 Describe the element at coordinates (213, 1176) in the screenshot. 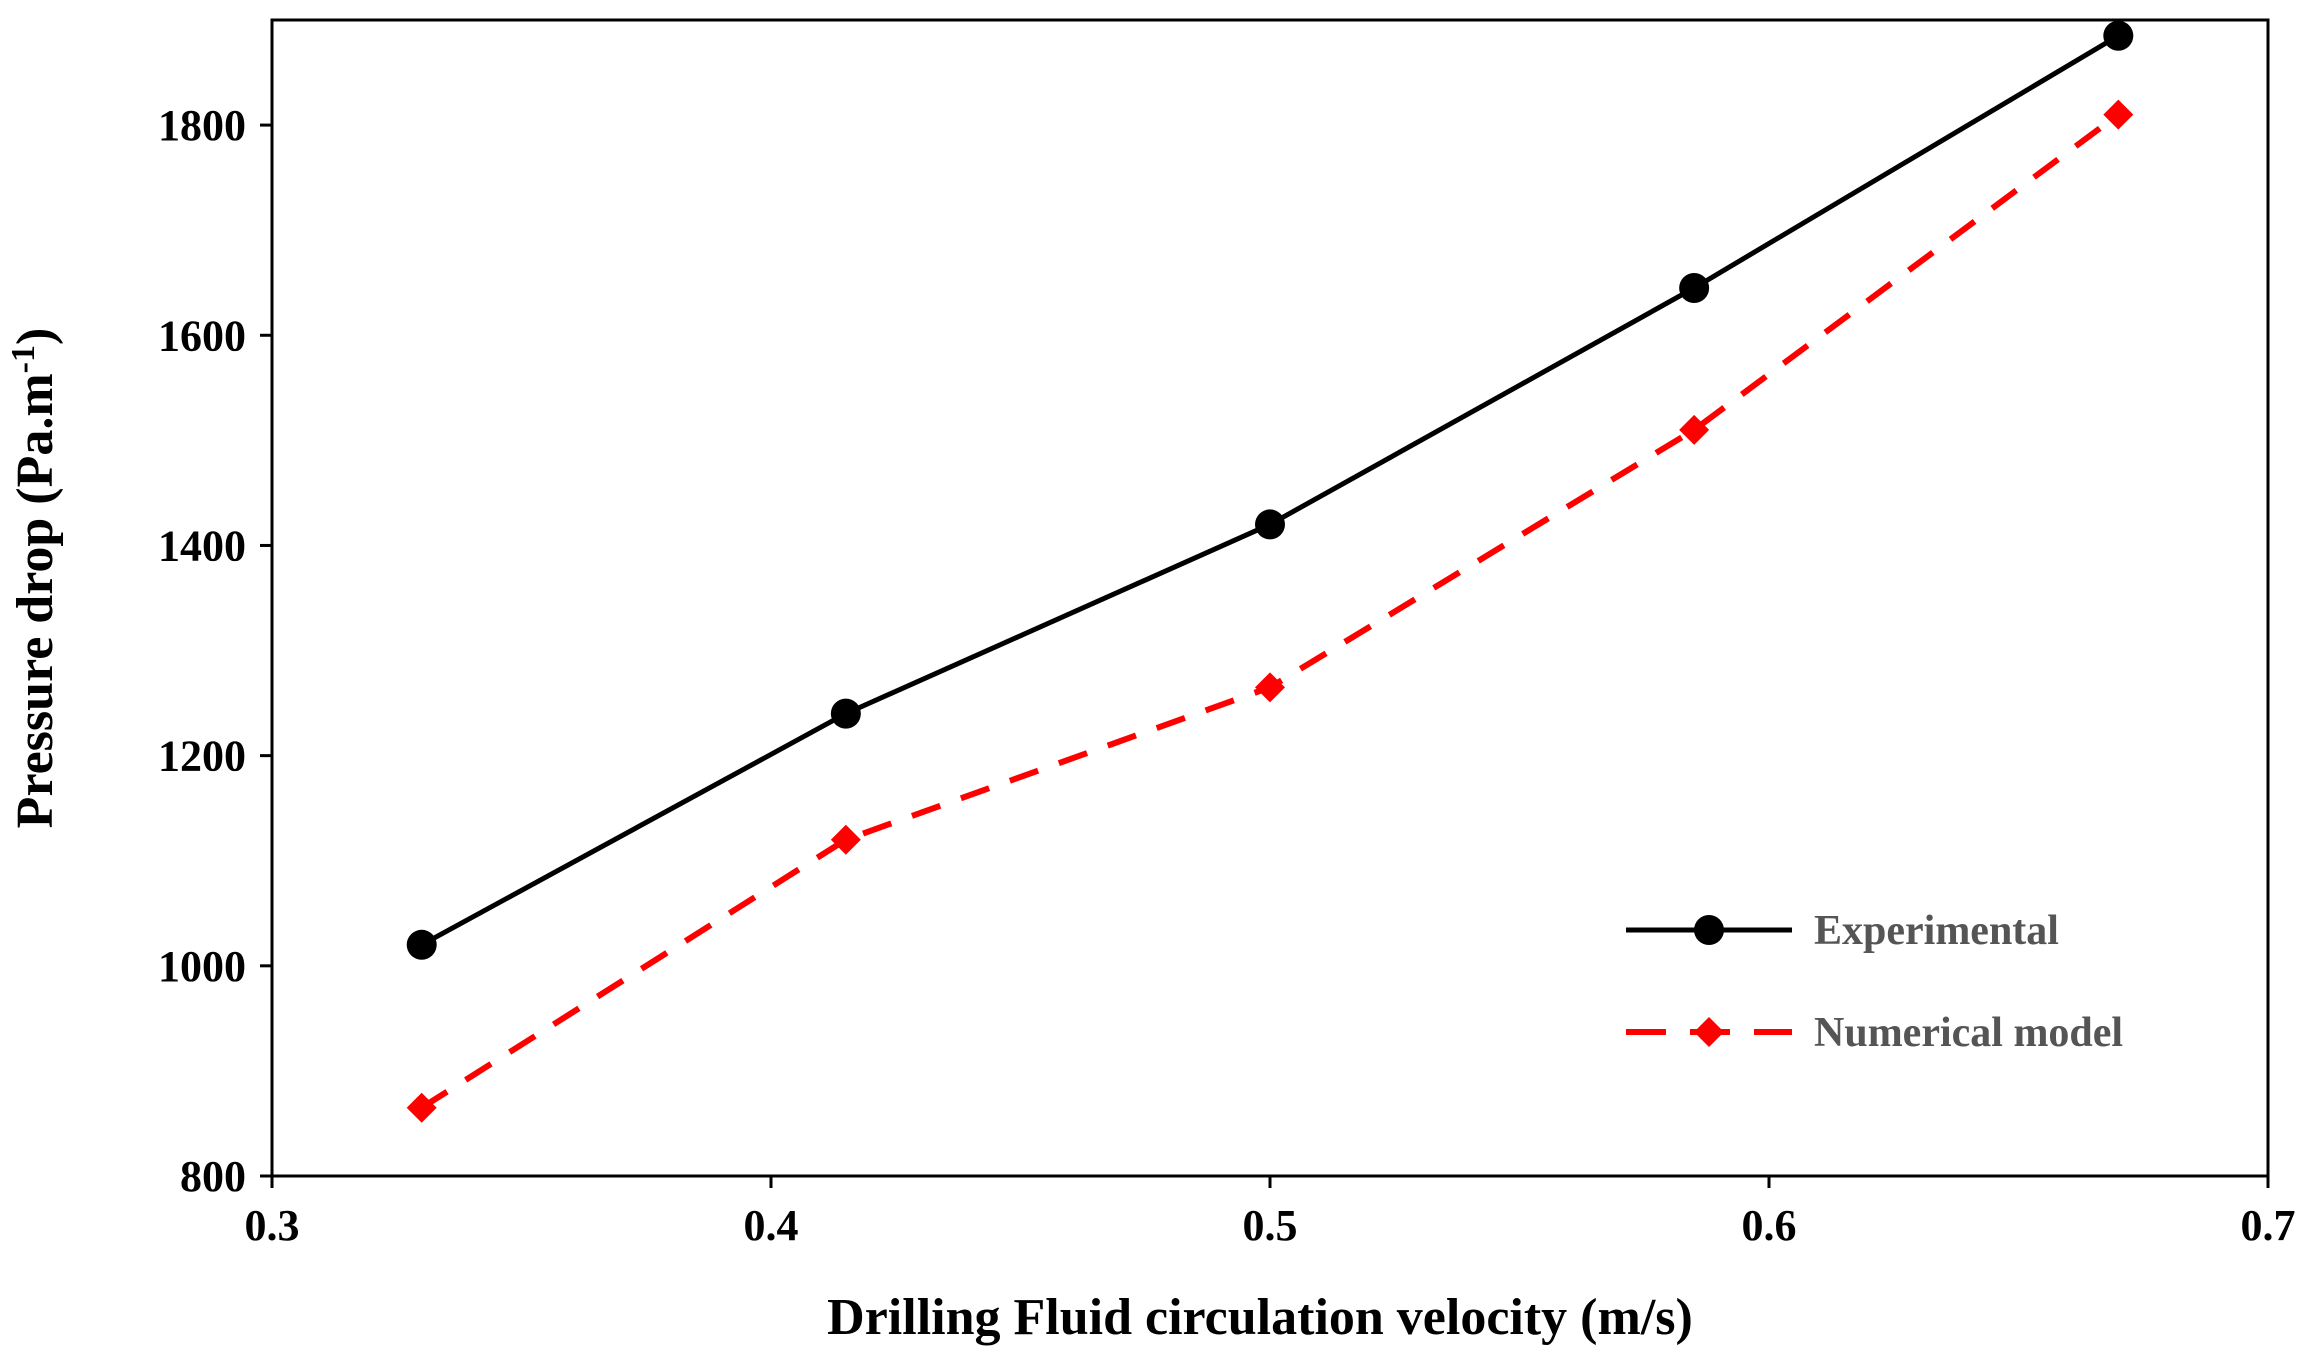

I see `y-tick-label: 800` at that location.